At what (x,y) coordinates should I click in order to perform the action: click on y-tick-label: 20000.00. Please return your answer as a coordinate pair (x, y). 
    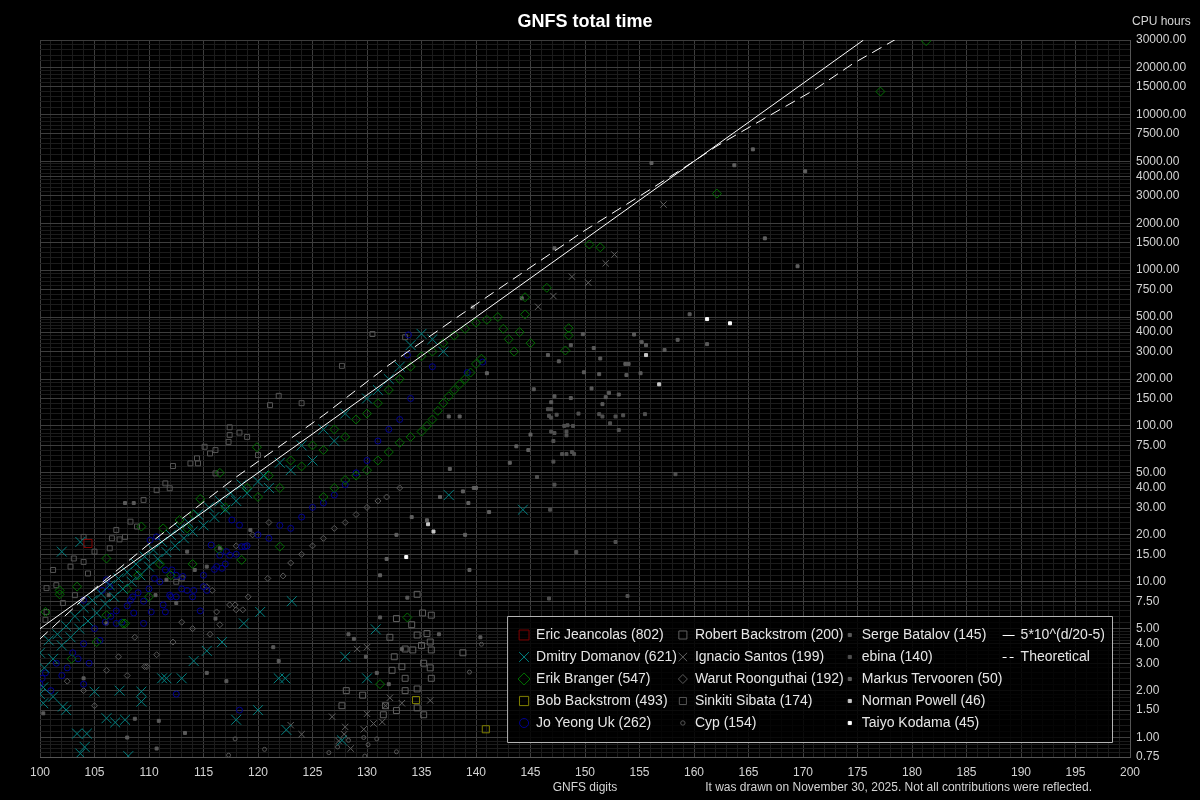
    Looking at the image, I should click on (1161, 66).